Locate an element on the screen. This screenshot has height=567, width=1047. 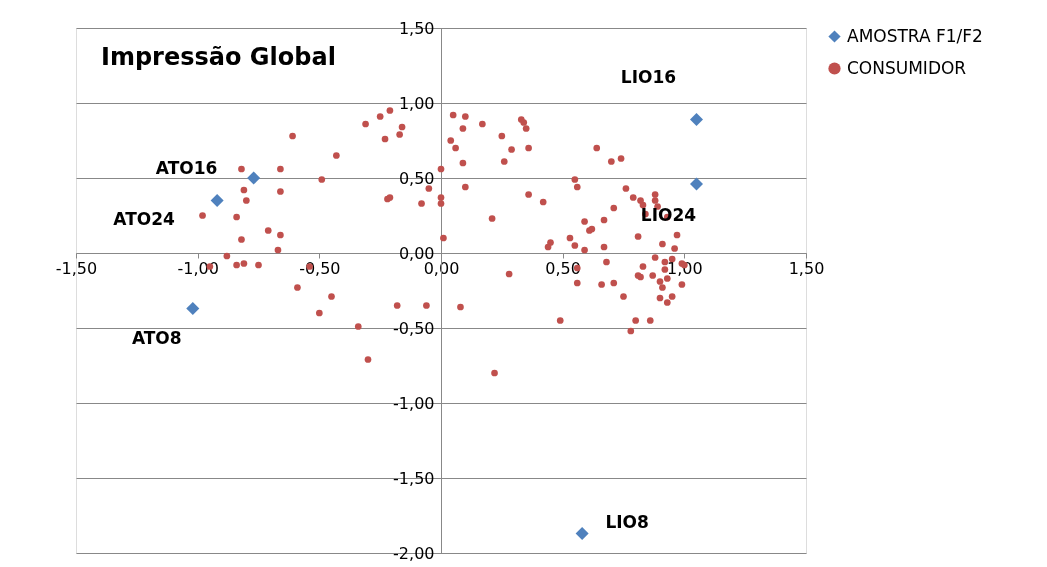
annotation: LIO16 is located at coordinates (648, 76).